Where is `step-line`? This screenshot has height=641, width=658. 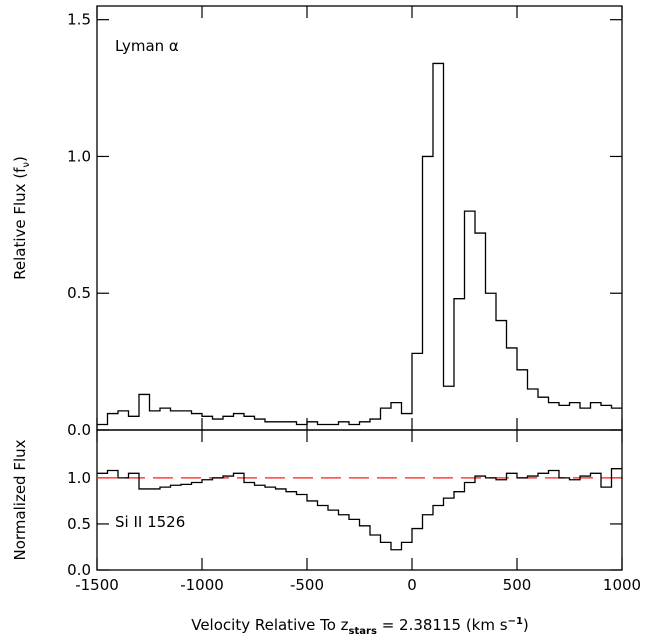 step-line is located at coordinates (359, 509).